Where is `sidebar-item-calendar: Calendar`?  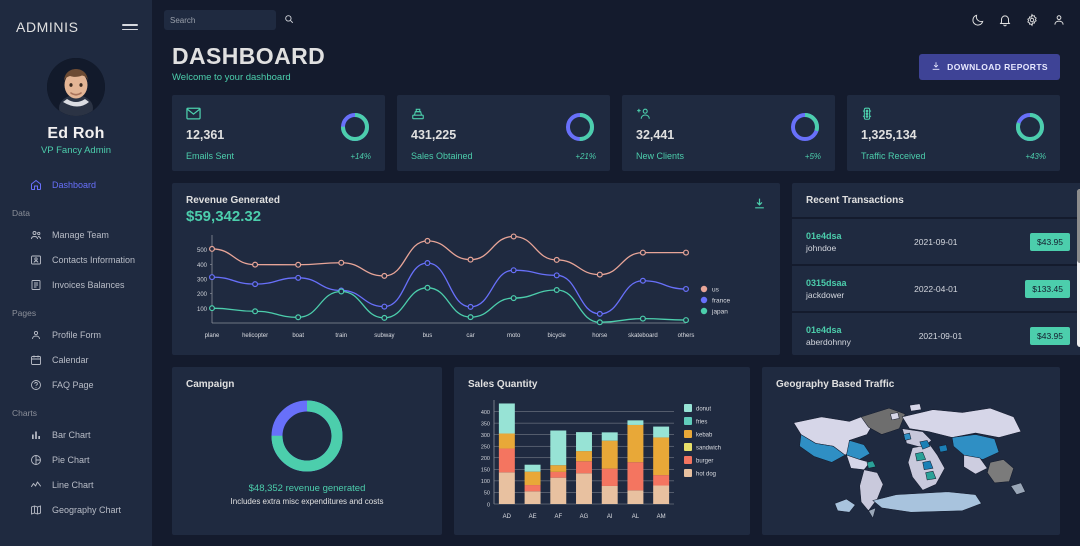 sidebar-item-calendar: Calendar is located at coordinates (76, 359).